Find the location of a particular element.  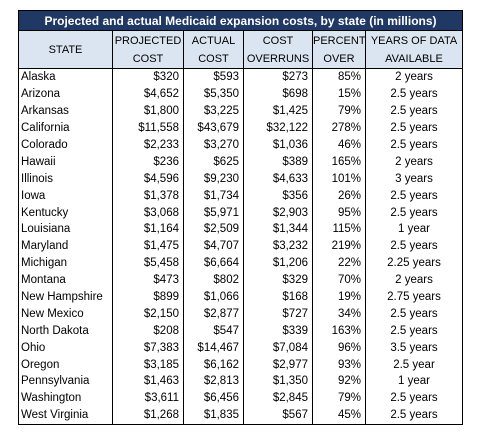

table-cell: $14,467 is located at coordinates (213, 348).